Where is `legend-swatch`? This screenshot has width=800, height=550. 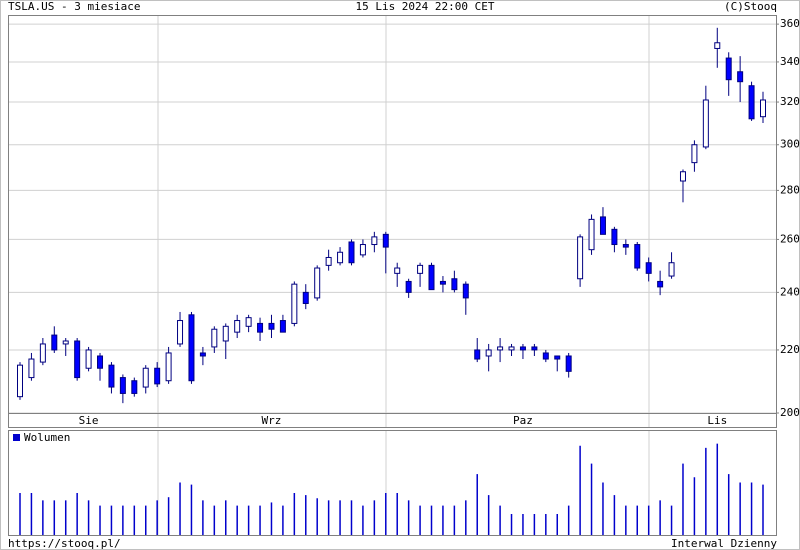
legend-swatch is located at coordinates (16, 437).